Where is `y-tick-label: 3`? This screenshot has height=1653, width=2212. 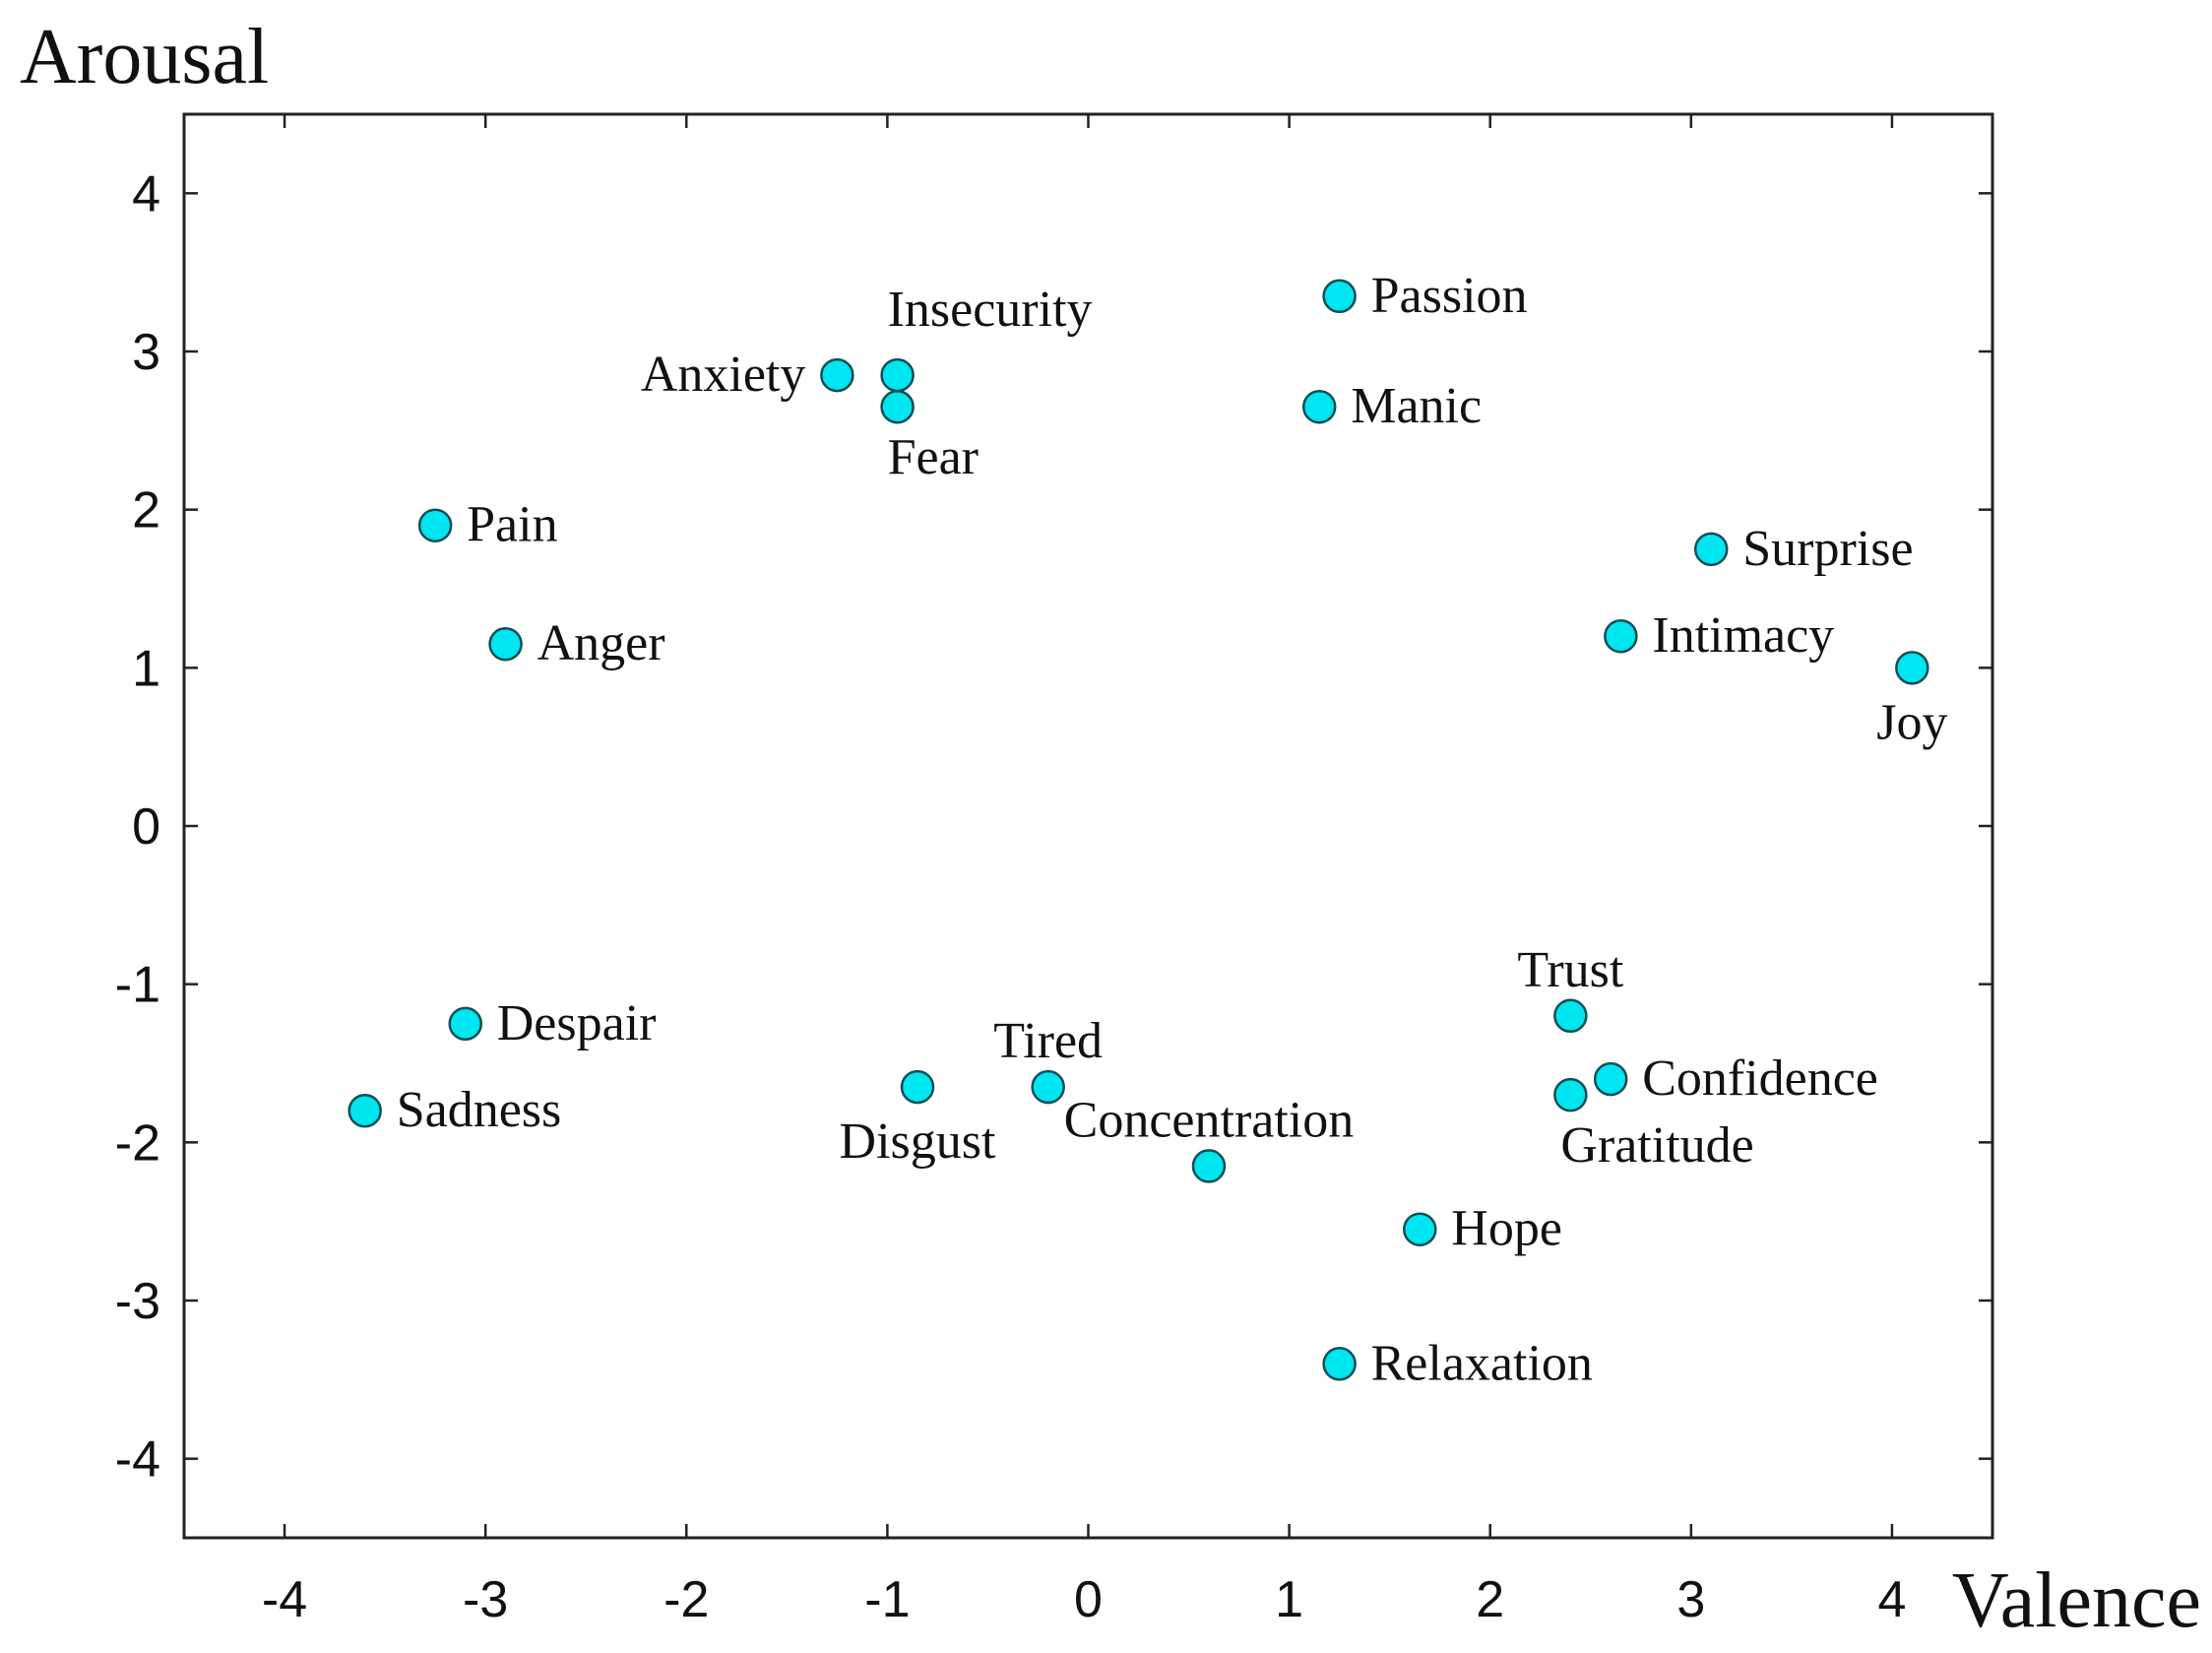 y-tick-label: 3 is located at coordinates (146, 352).